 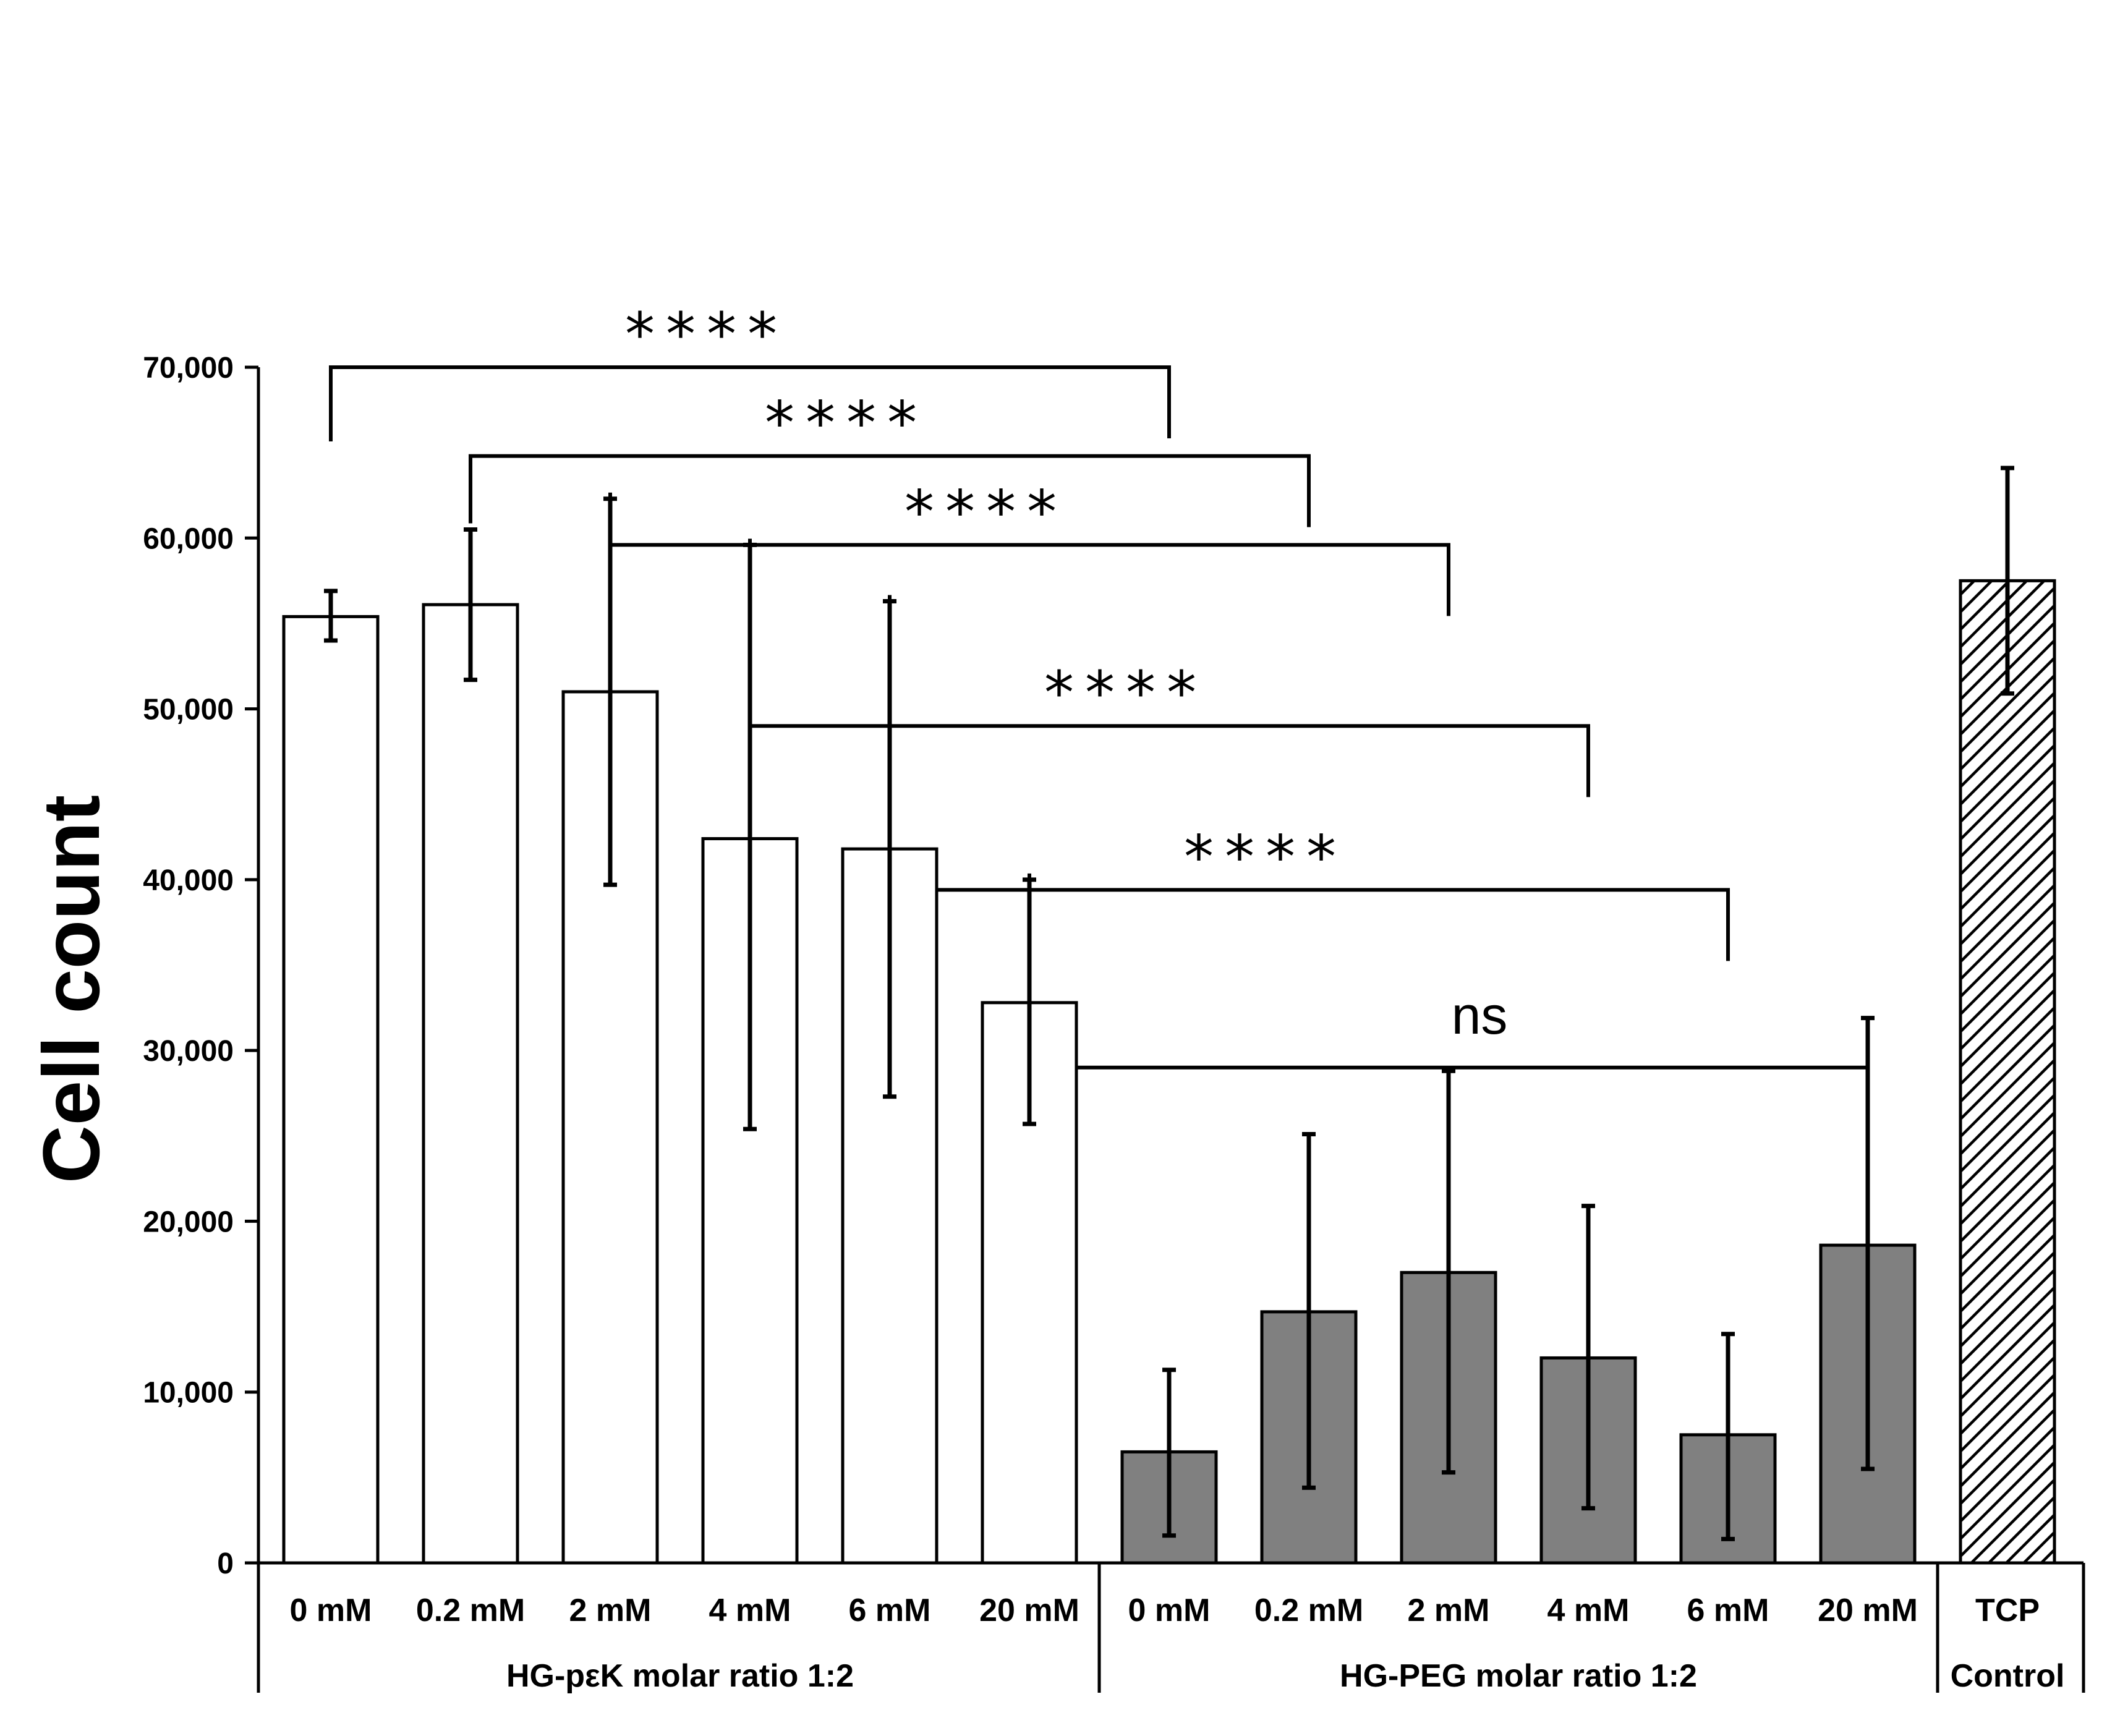 I want to click on group-label: HG-PEG molar ratio 1:2, so click(x=1519, y=1676).